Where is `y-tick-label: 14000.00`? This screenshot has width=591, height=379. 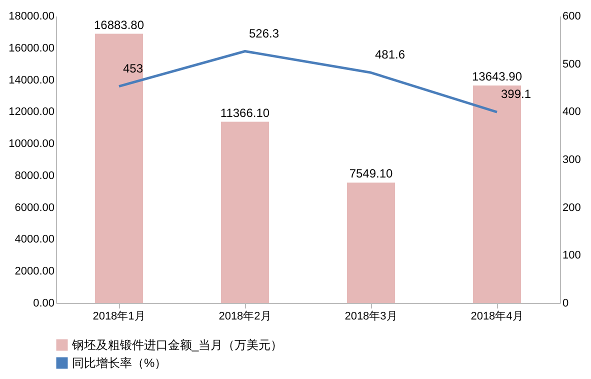 y-tick-label: 14000.00 is located at coordinates (31, 80).